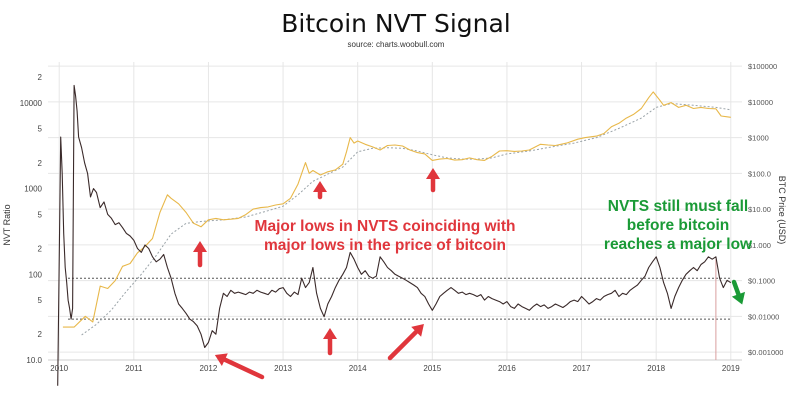 This screenshot has width=800, height=405. What do you see at coordinates (432, 368) in the screenshot?
I see `x-tick-label: 2015` at bounding box center [432, 368].